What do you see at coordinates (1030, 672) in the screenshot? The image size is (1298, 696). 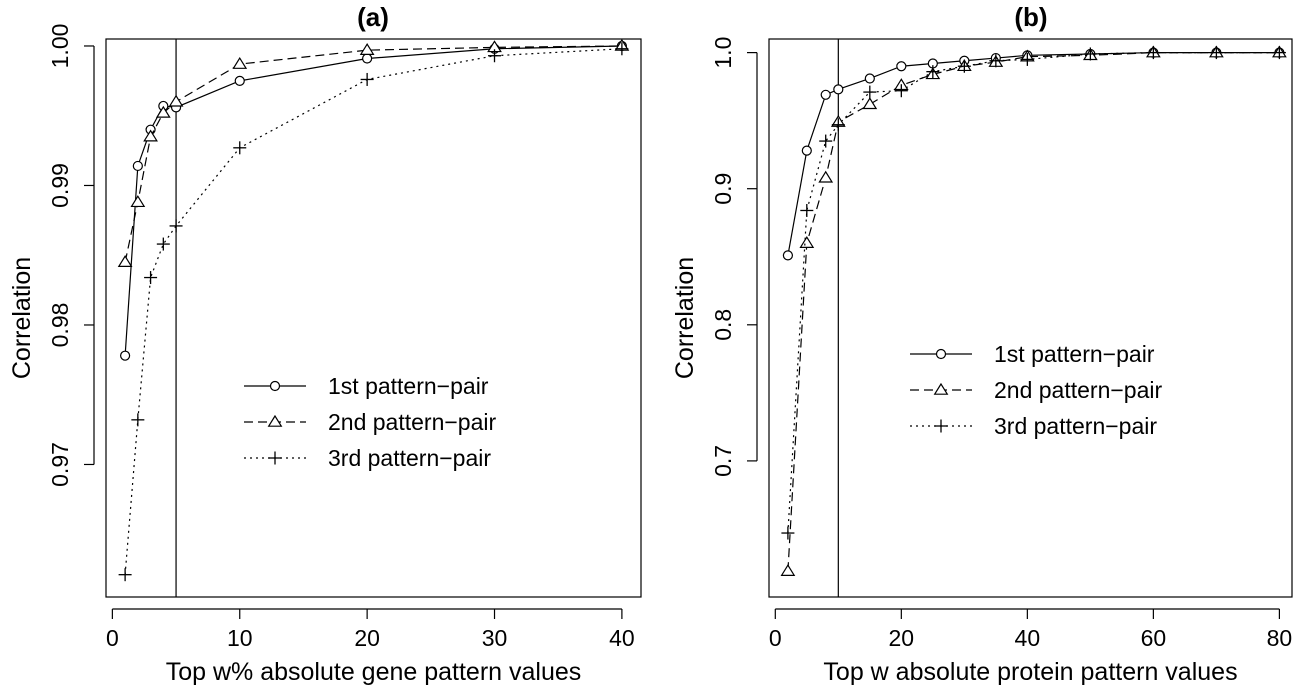 I see `x-axis-label: Top w absolute protein pattern values` at bounding box center [1030, 672].